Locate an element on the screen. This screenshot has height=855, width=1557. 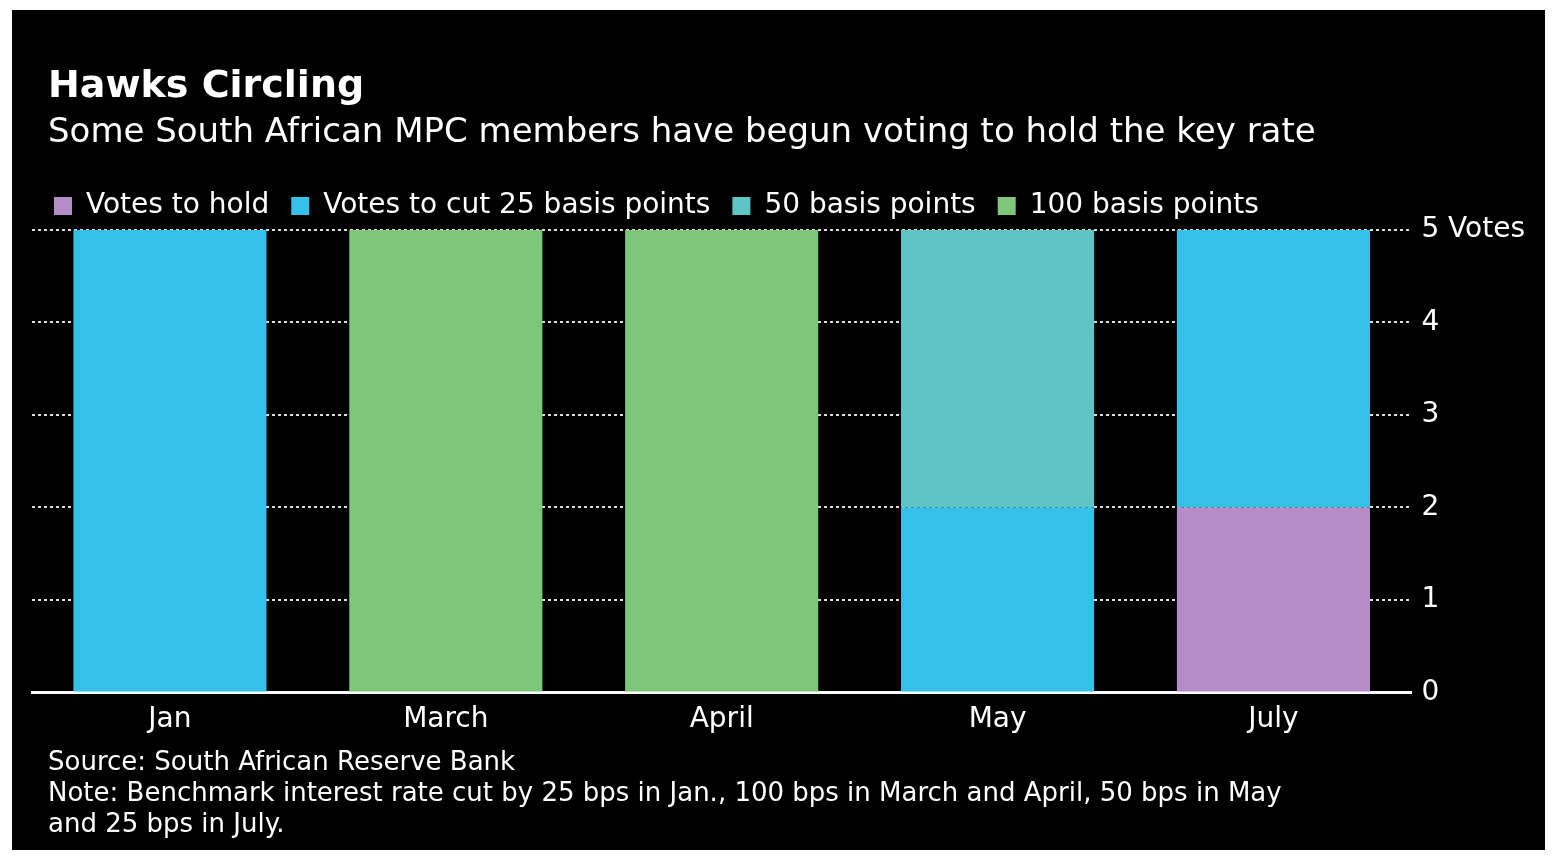
x-tick-label: Jan is located at coordinates (169, 718).